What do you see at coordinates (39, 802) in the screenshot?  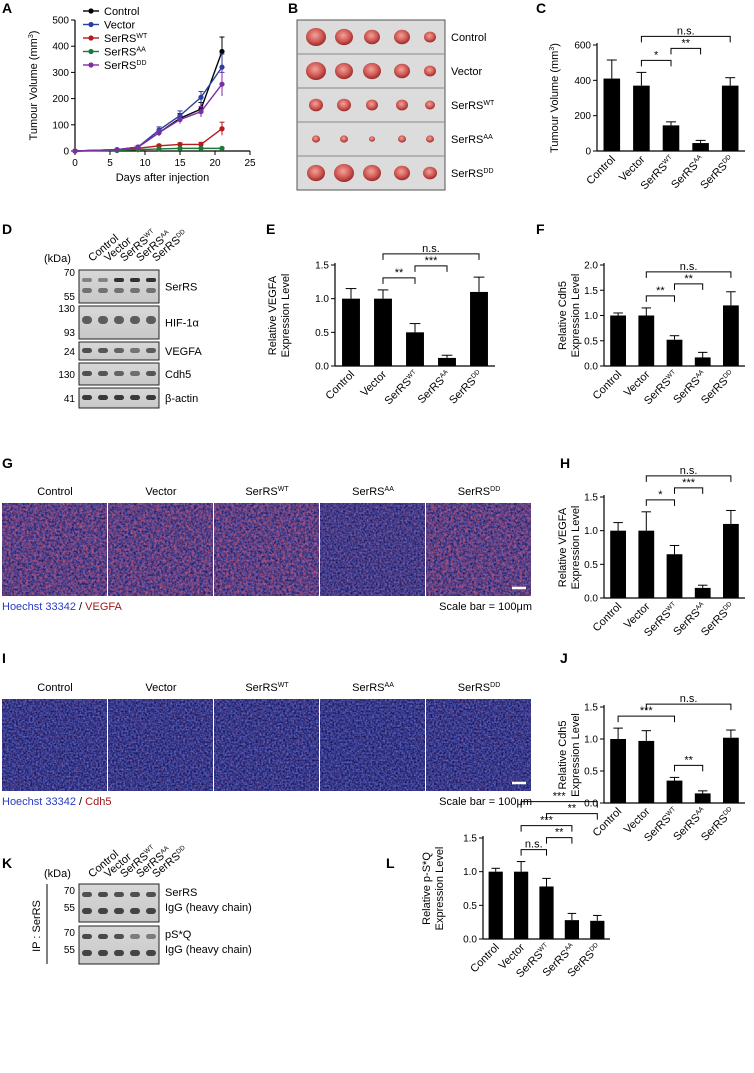 I see `stain-legend-hoechst: Hoechst 33342` at bounding box center [39, 802].